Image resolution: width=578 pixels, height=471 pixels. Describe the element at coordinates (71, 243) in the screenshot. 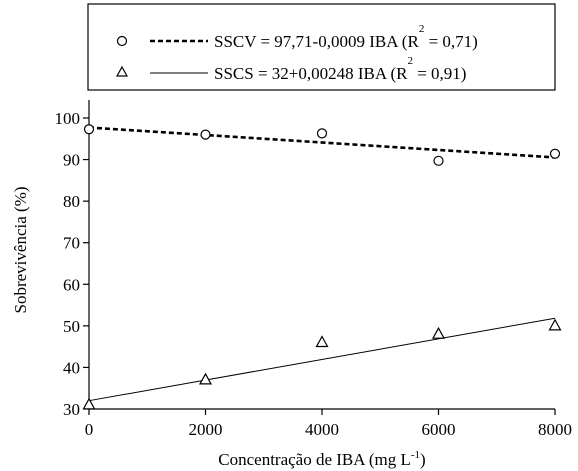

I see `y-tick-label: 70` at that location.